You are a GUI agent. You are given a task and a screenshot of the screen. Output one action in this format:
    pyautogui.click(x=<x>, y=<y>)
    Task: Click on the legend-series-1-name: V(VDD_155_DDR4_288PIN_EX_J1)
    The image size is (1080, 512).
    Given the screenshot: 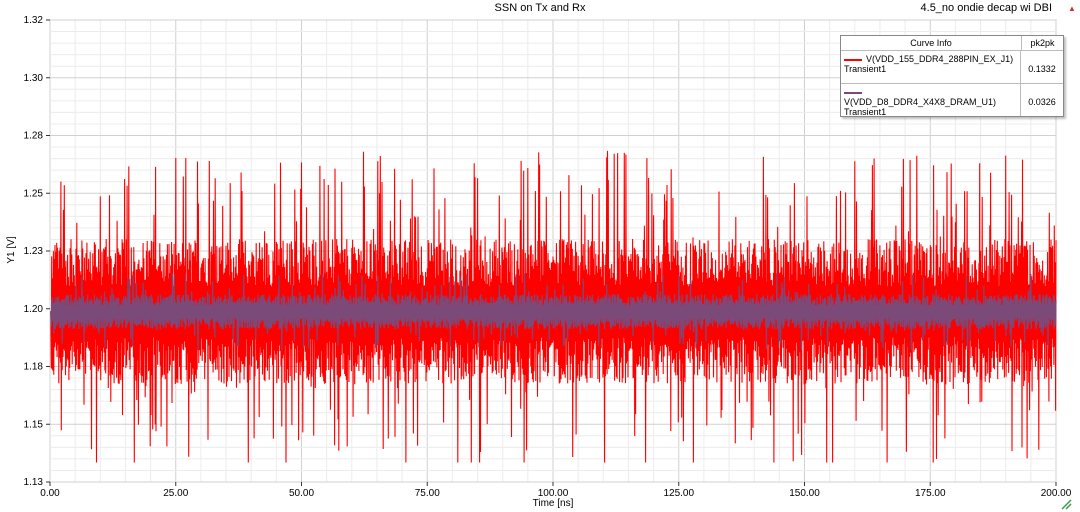 What is the action you would take?
    pyautogui.click(x=940, y=59)
    